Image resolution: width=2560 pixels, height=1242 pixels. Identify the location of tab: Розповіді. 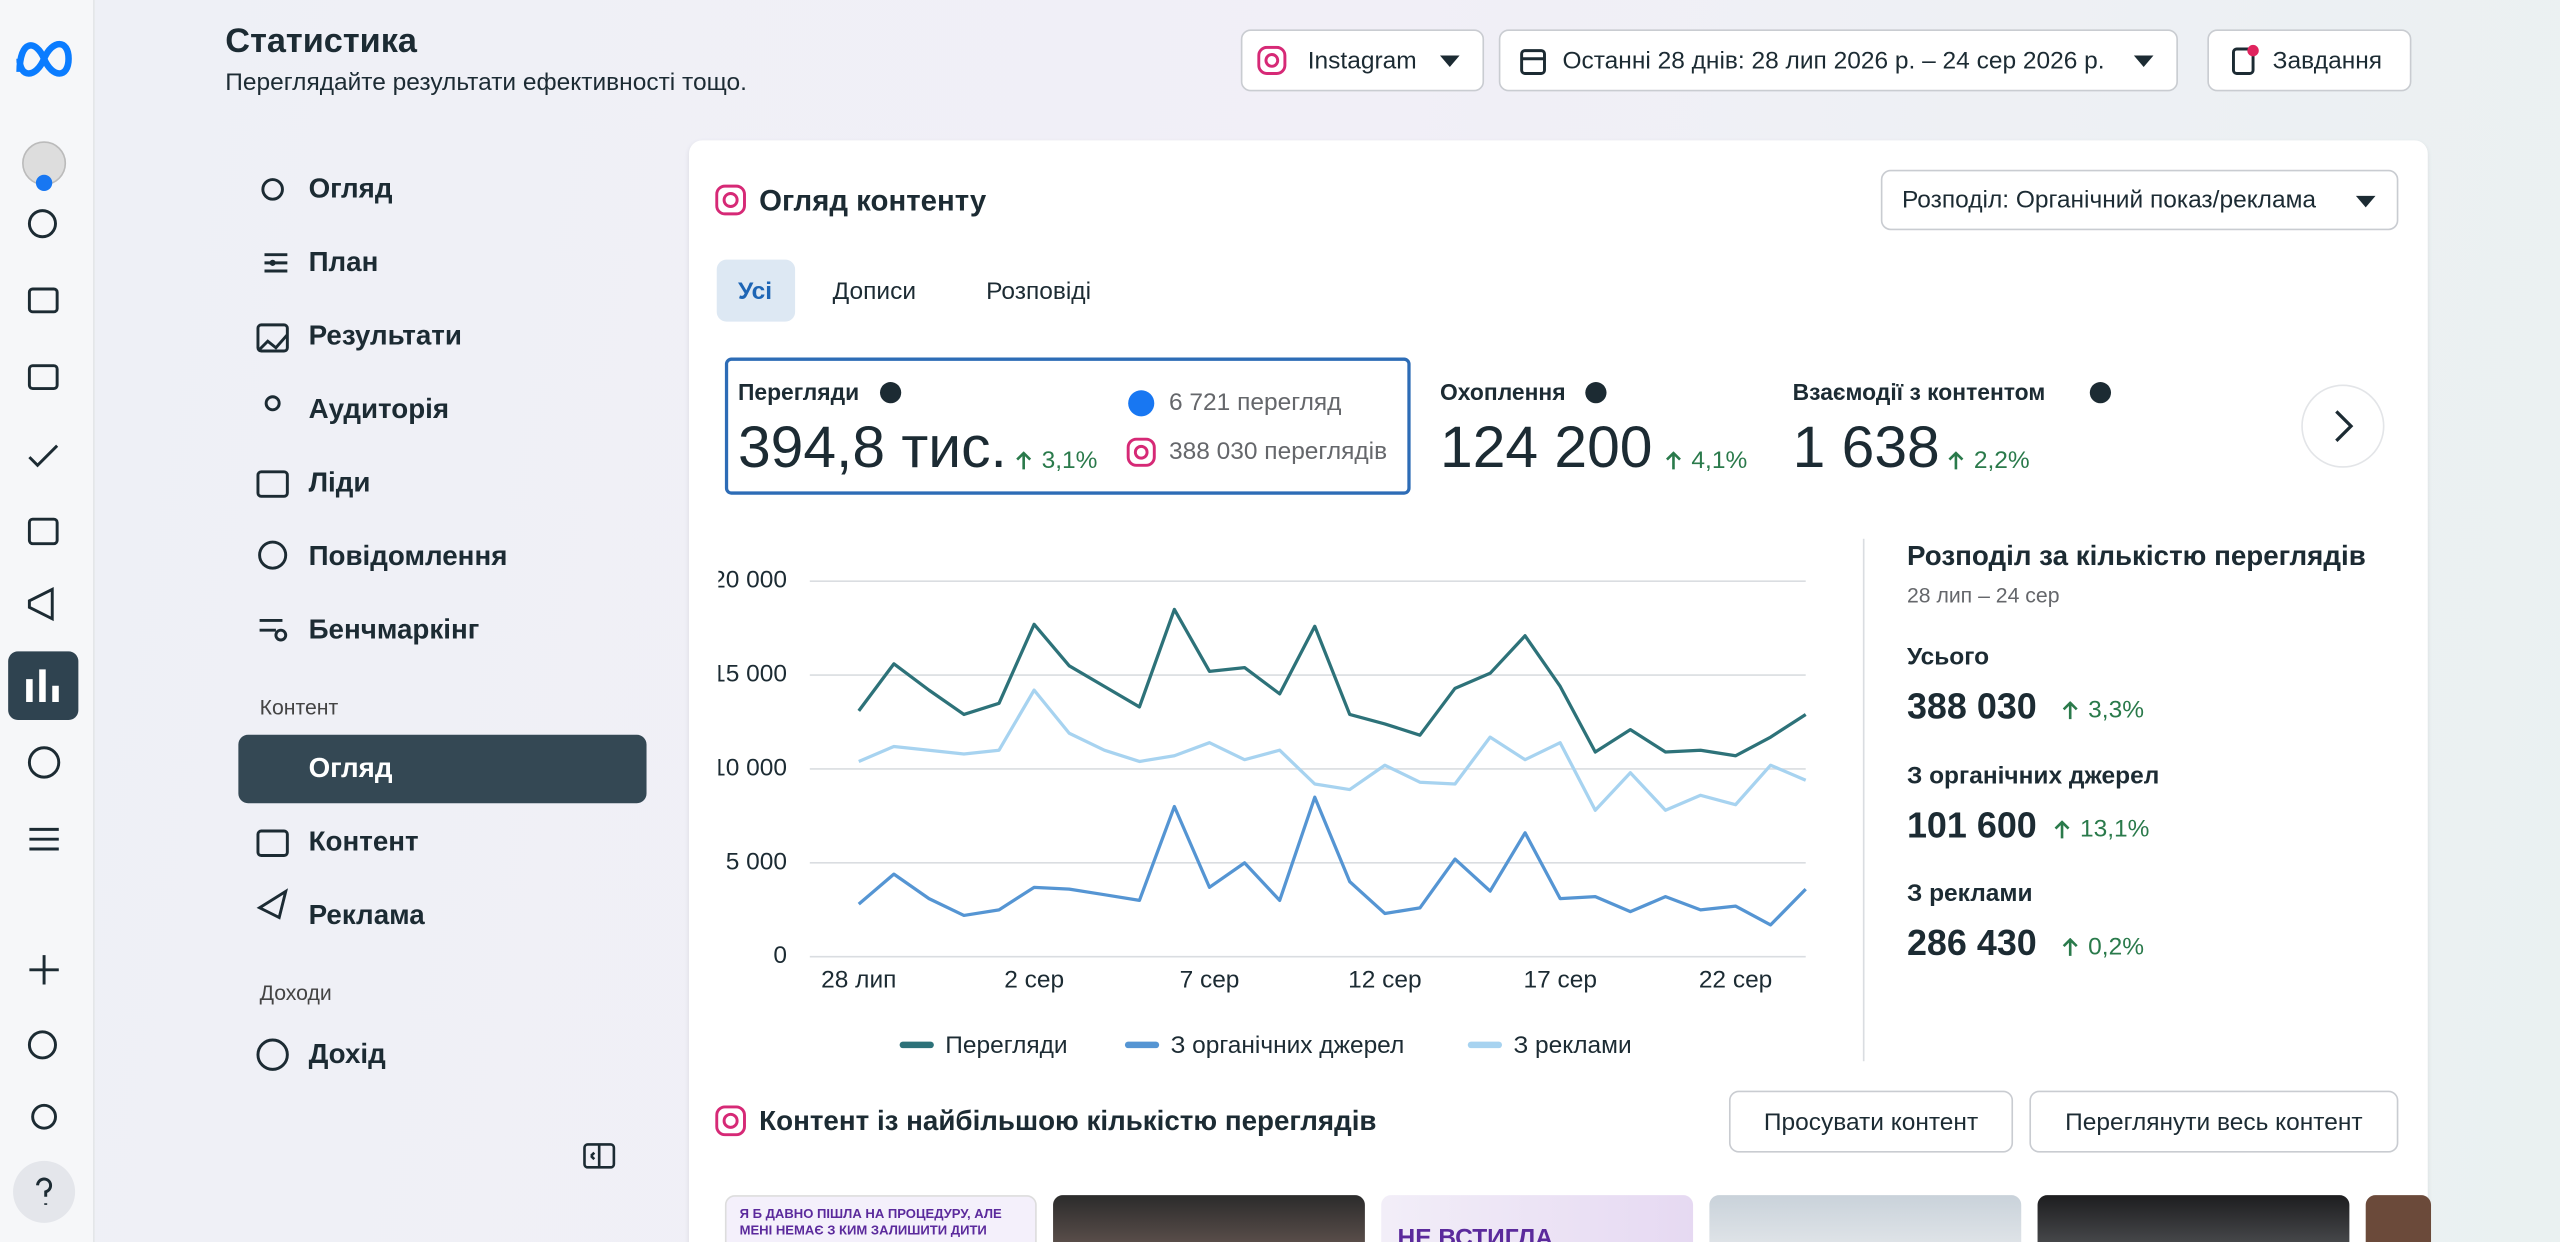
(1039, 291).